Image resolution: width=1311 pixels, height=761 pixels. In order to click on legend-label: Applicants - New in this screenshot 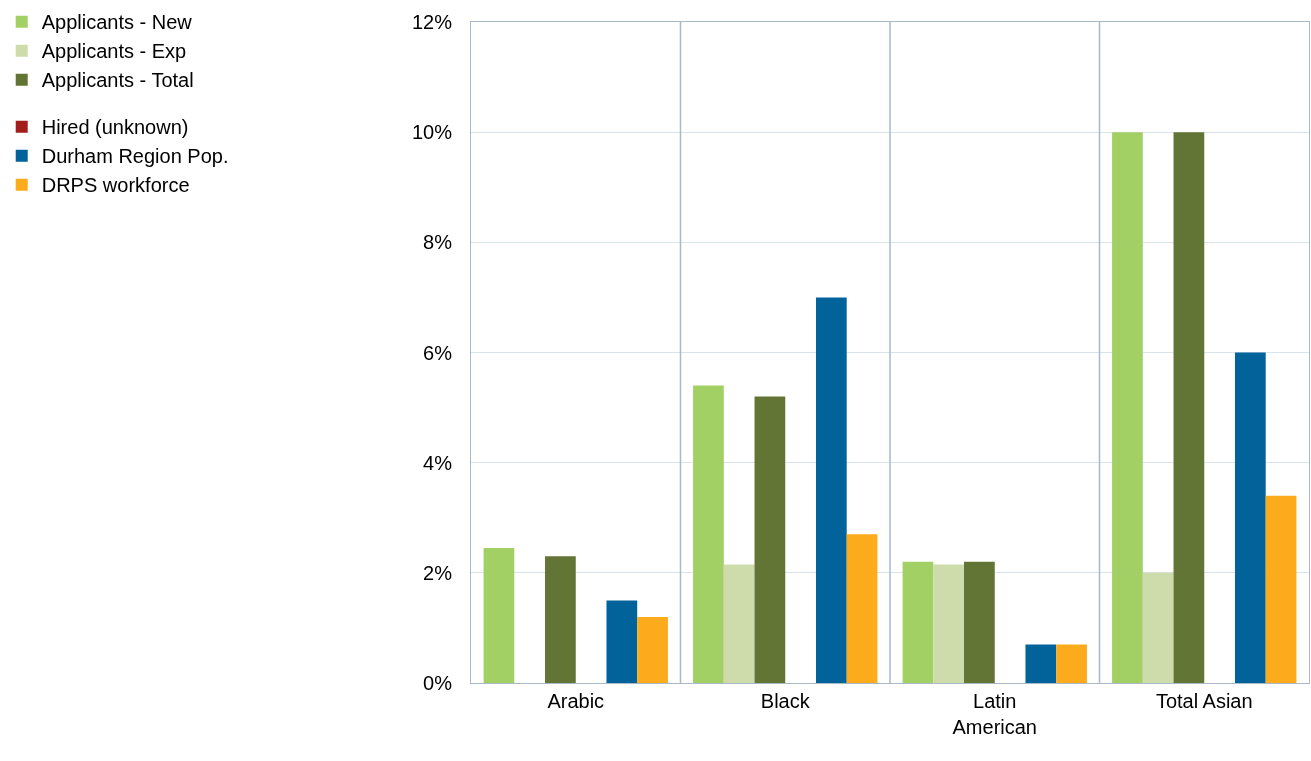, I will do `click(117, 22)`.